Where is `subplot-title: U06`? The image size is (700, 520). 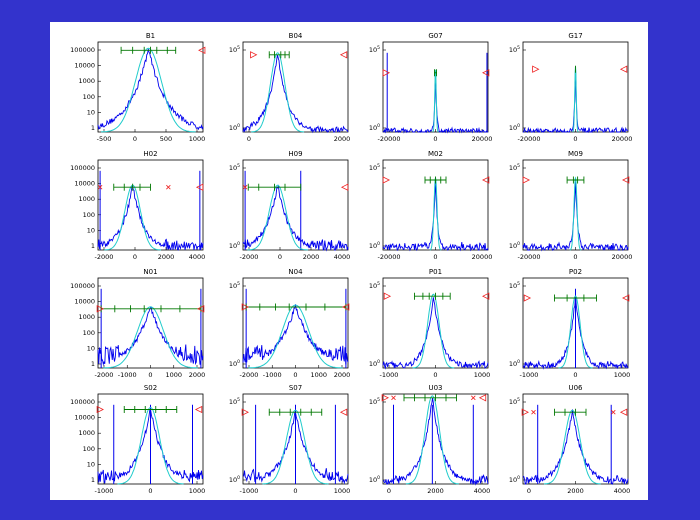 subplot-title: U06 is located at coordinates (575, 388).